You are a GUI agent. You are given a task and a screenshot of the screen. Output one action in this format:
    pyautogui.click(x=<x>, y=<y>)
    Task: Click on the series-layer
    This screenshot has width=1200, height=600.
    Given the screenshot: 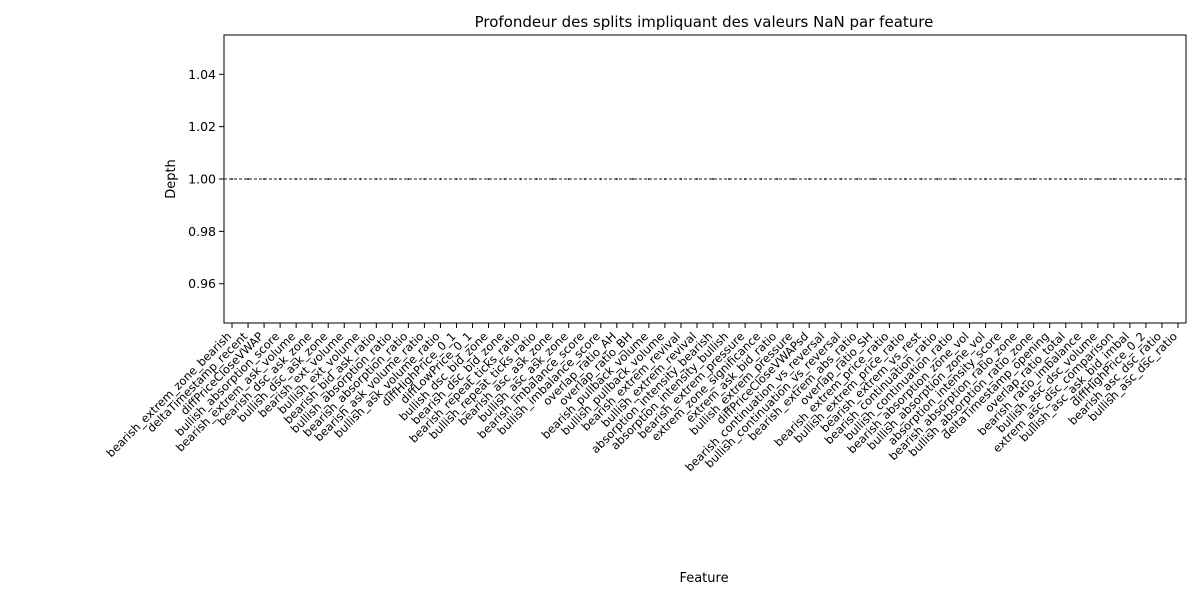 What is the action you would take?
    pyautogui.click(x=705, y=179)
    